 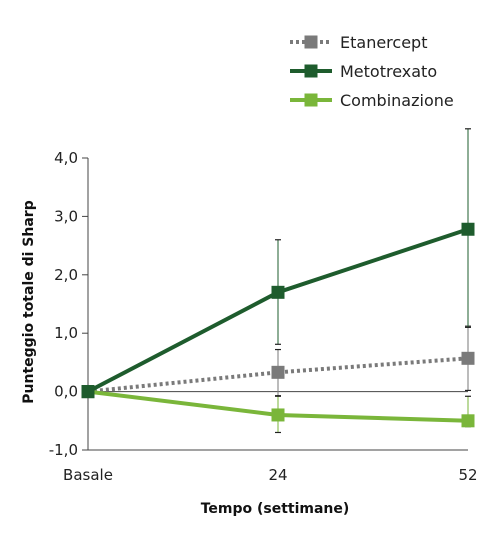 I want to click on legend: Etanercept Metotrexato Combinazione, so click(x=372, y=71).